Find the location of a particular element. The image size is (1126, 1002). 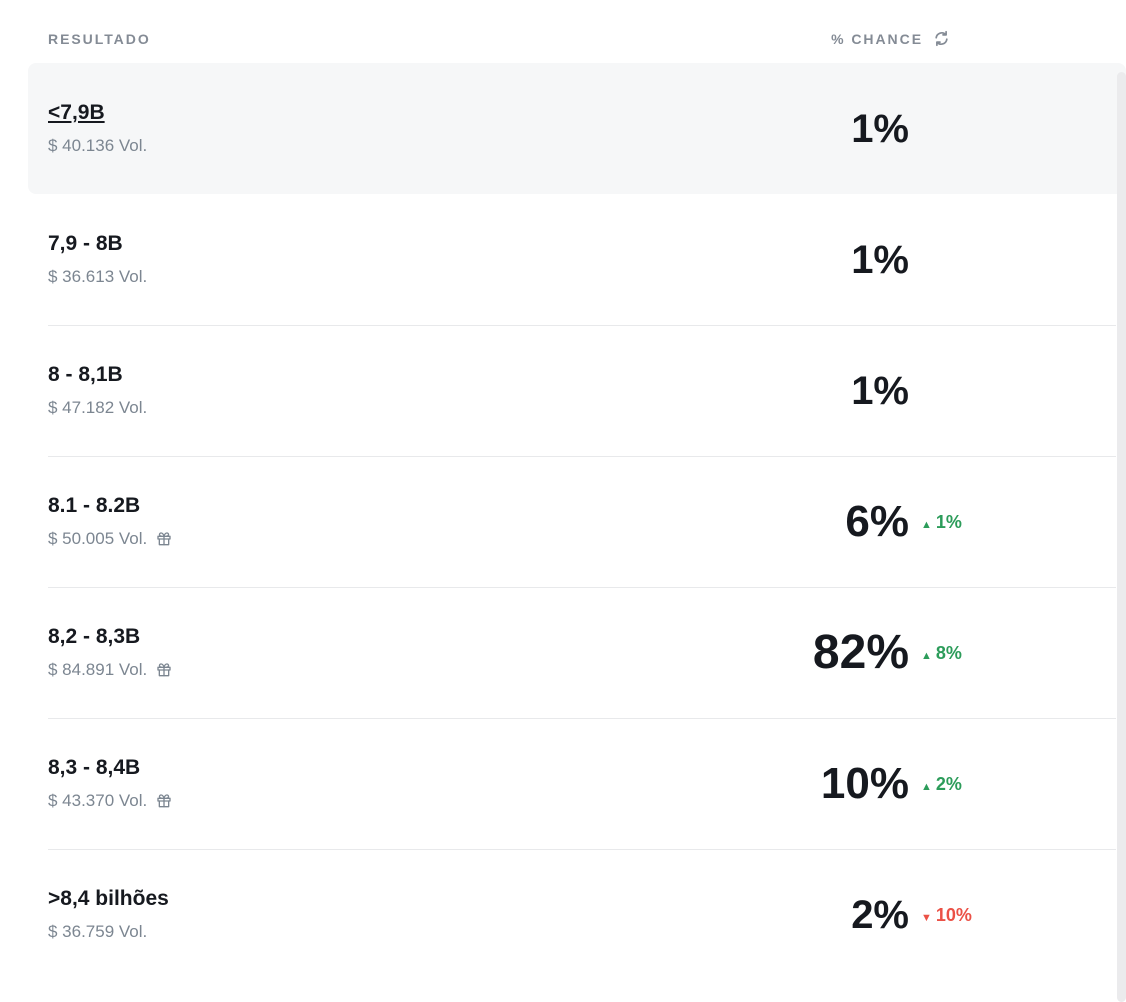

change-direction-icon: ▼ is located at coordinates (926, 917).